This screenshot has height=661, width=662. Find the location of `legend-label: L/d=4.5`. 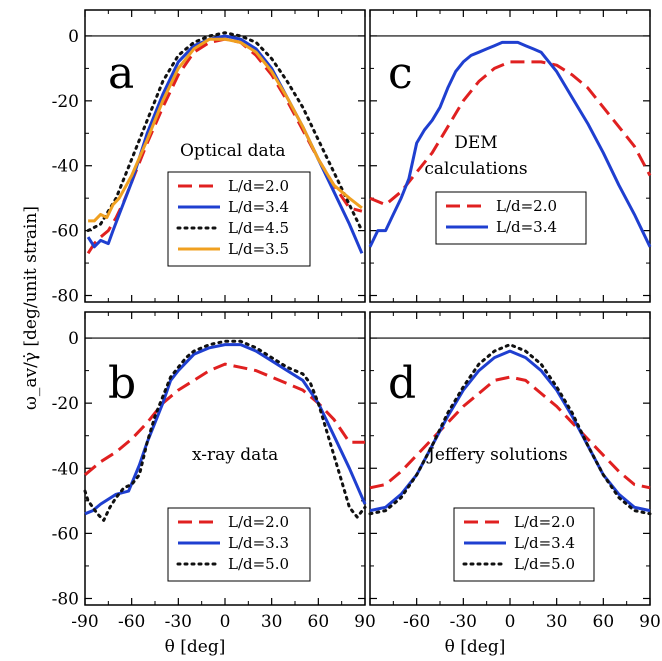

legend-label: L/d=4.5 is located at coordinates (258, 228).